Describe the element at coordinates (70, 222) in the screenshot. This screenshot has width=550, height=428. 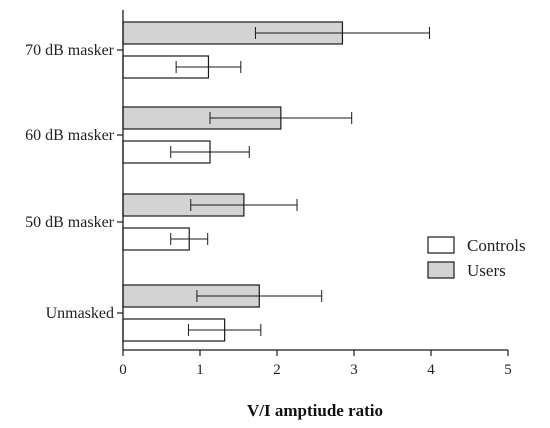
I see `category-label-2: 50 dB masker` at that location.